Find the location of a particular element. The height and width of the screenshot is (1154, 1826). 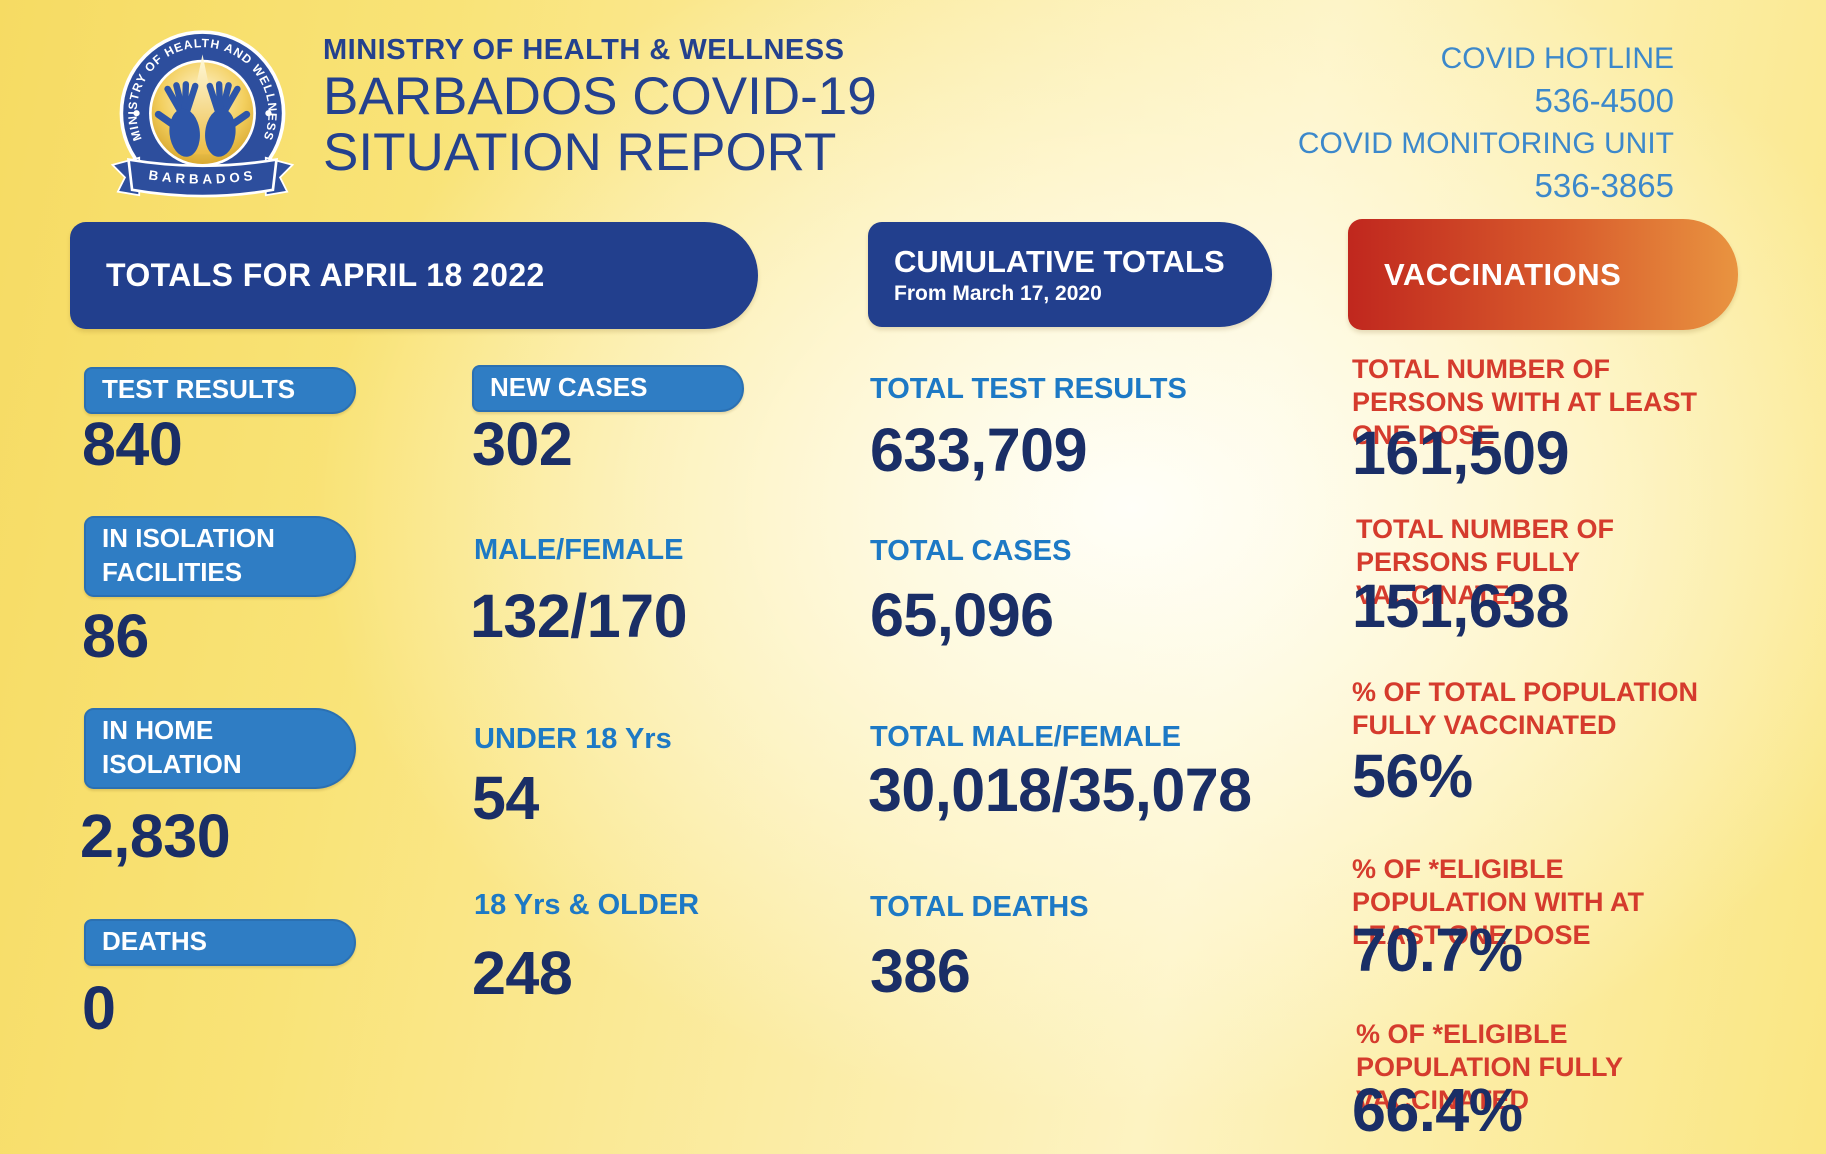

seal-banner: BARBADOS is located at coordinates (202, 177).